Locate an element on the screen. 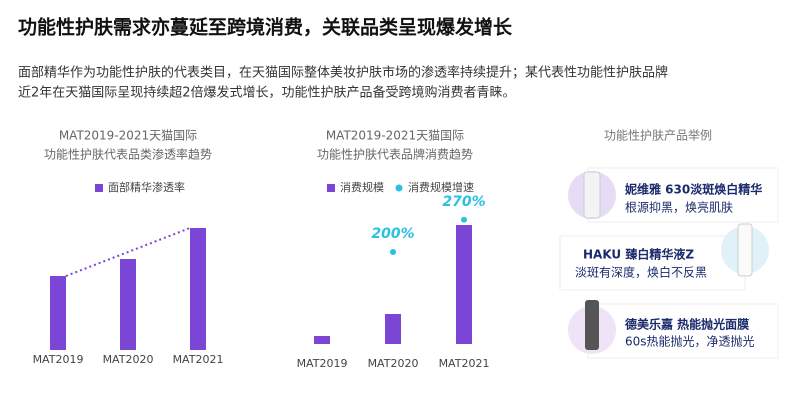 Image resolution: width=789 pixels, height=404 pixels. products-title: 功能性护肤产品举例 is located at coordinates (658, 135).